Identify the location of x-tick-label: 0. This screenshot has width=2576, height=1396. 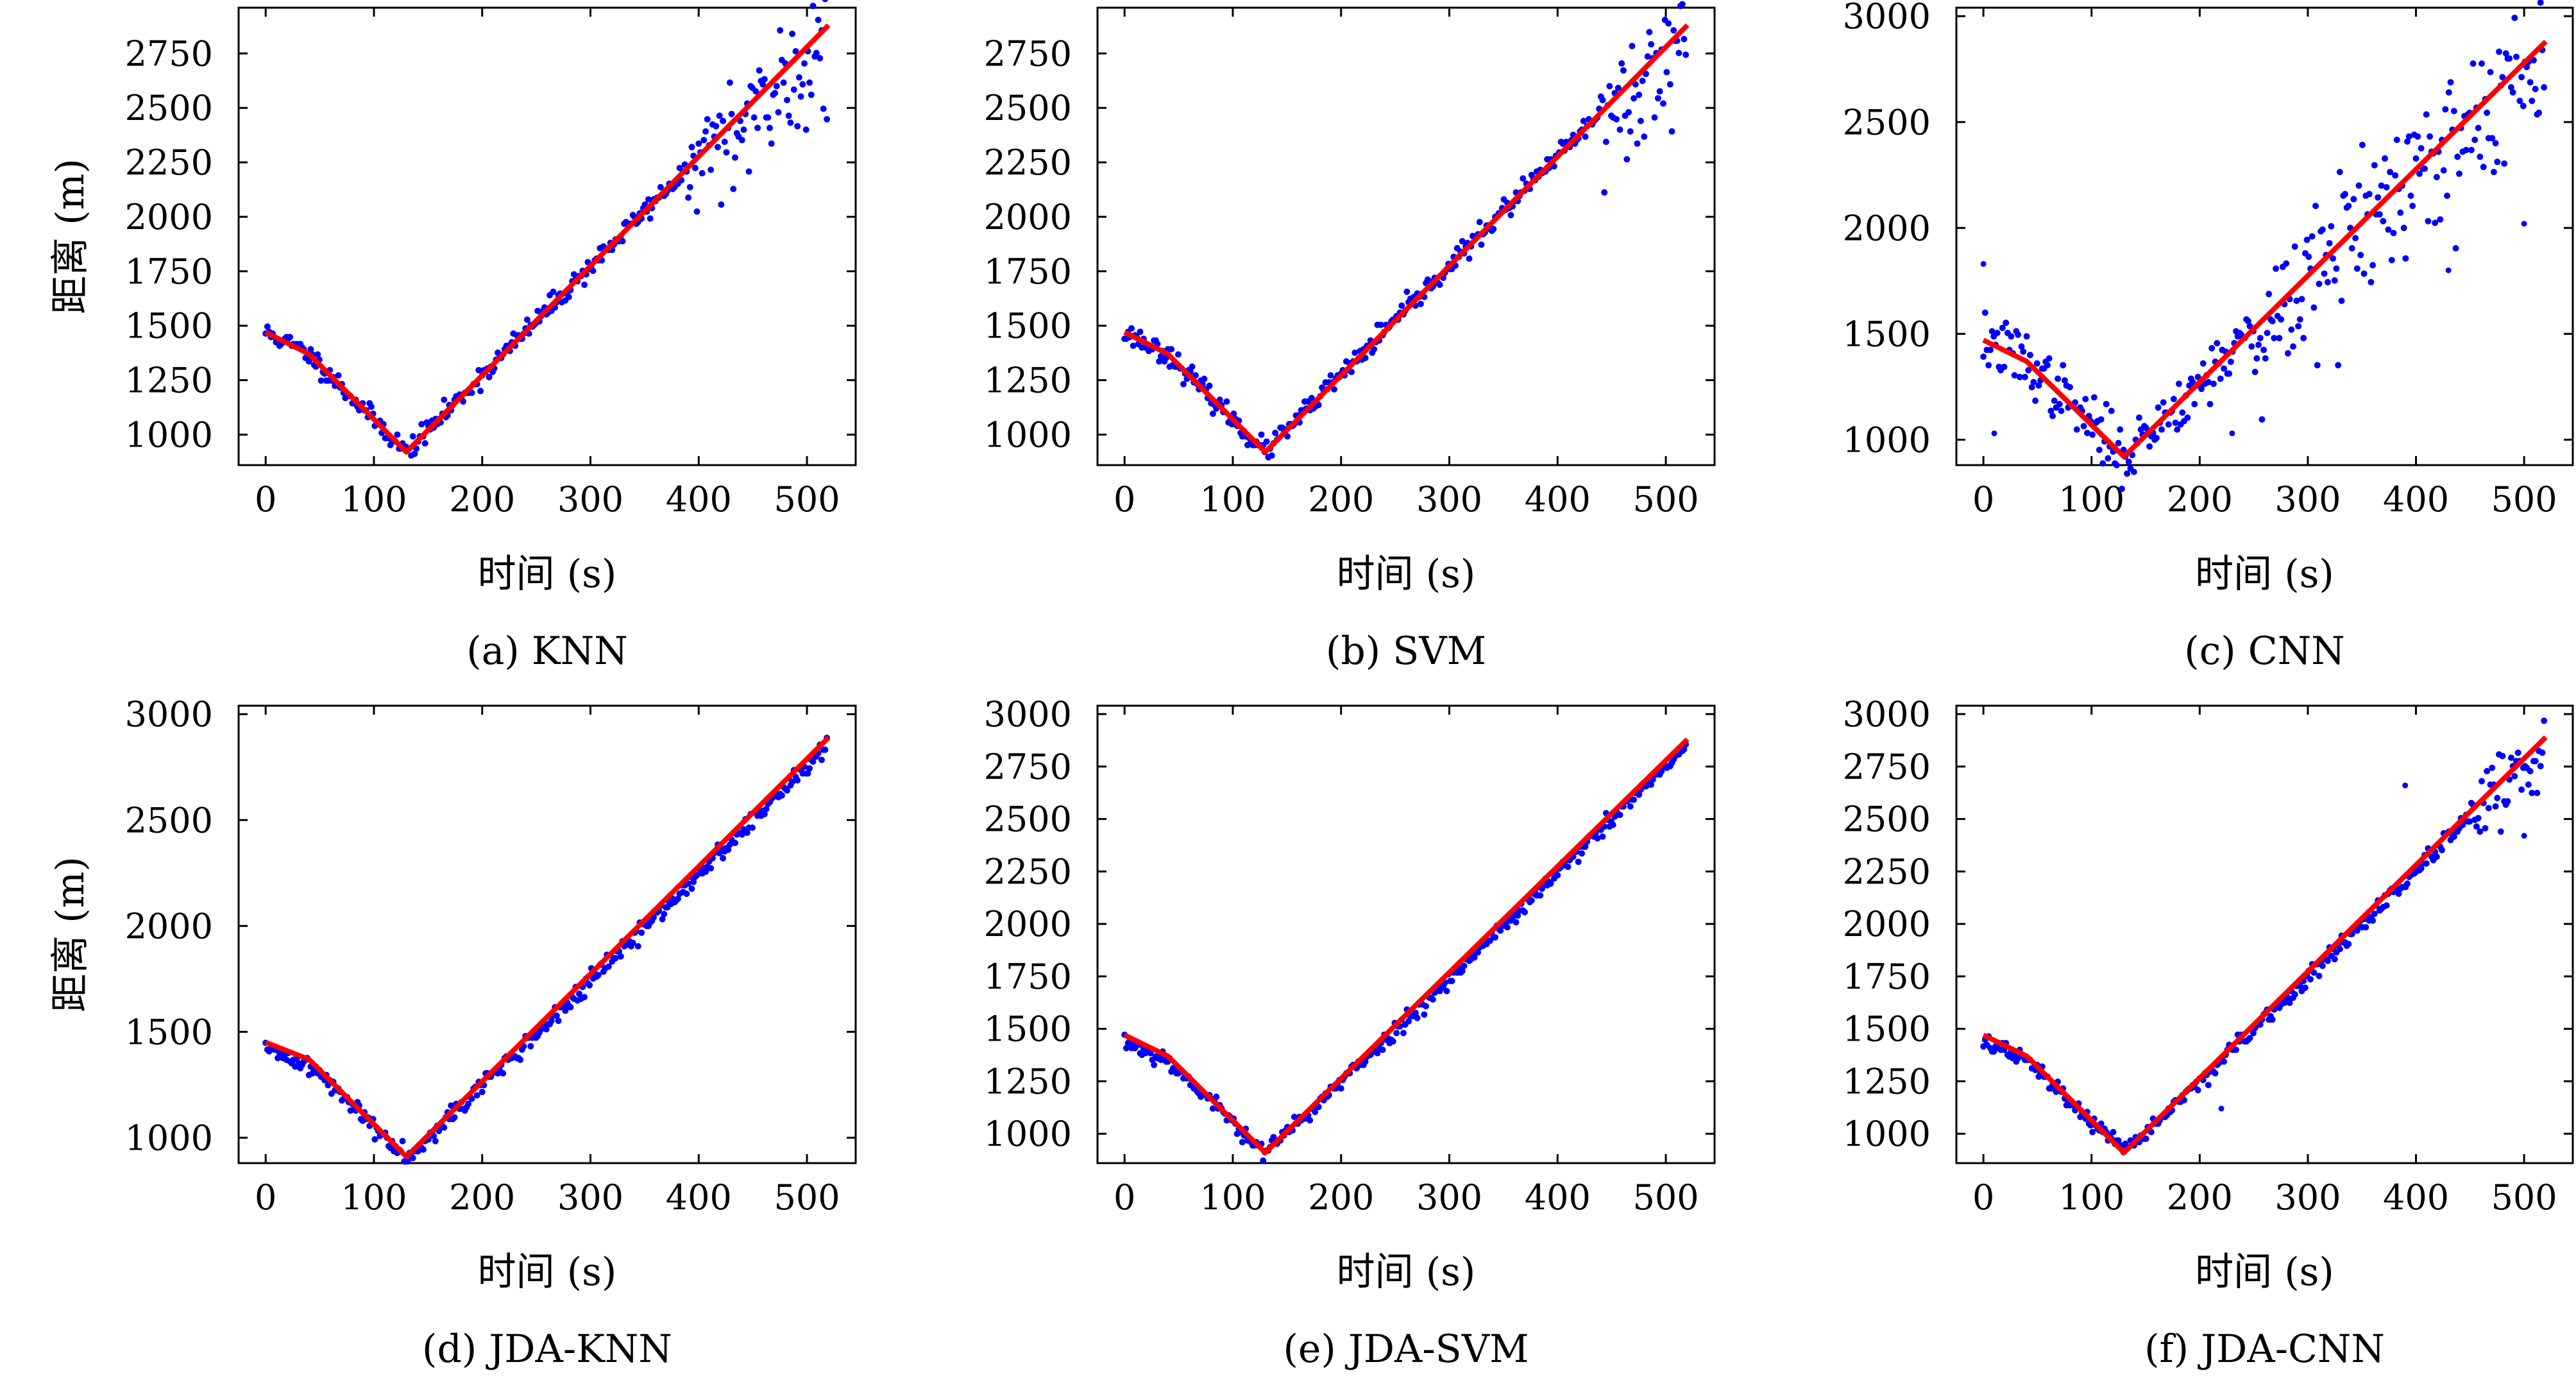
(1124, 1197).